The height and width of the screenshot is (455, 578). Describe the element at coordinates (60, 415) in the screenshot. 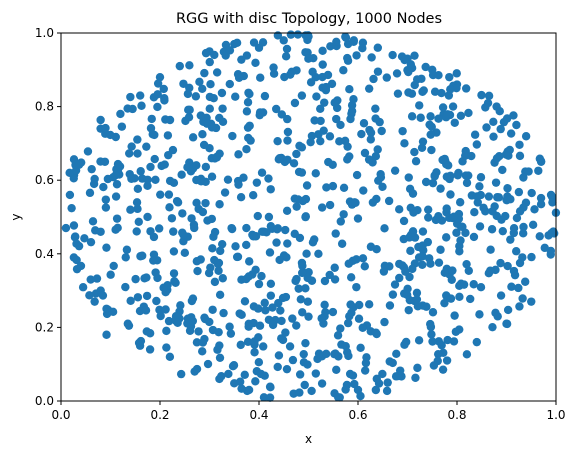

I see `x-tick-label: 0.0` at that location.